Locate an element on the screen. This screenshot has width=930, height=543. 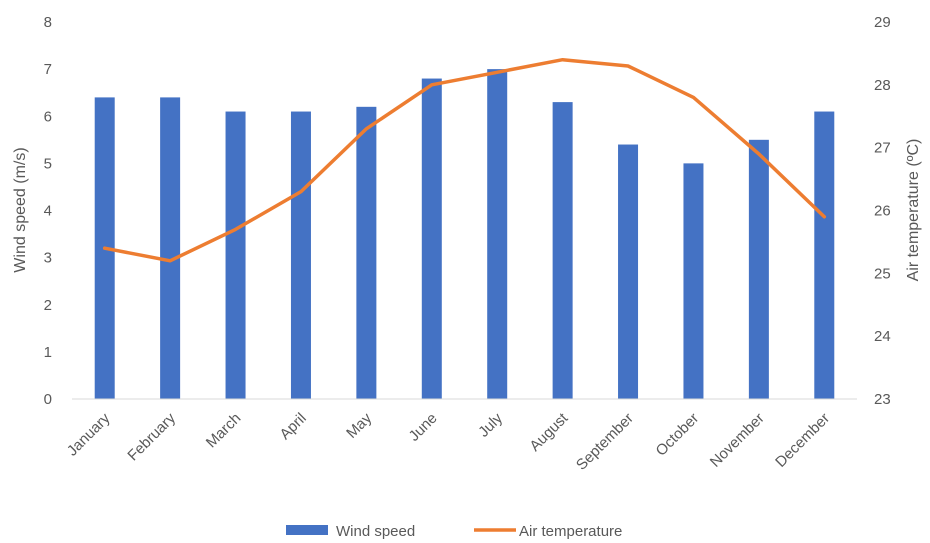
bar-july is located at coordinates (497, 234).